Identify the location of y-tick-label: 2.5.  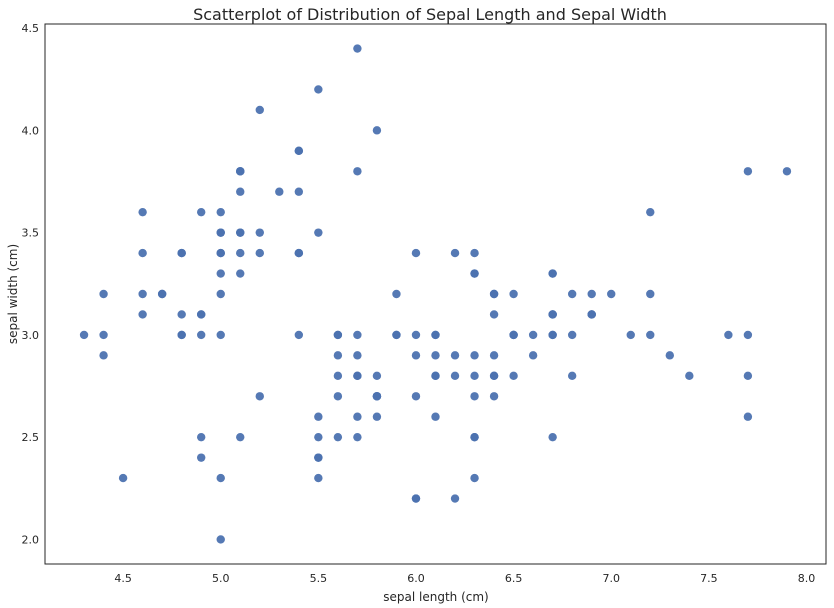
(31, 437).